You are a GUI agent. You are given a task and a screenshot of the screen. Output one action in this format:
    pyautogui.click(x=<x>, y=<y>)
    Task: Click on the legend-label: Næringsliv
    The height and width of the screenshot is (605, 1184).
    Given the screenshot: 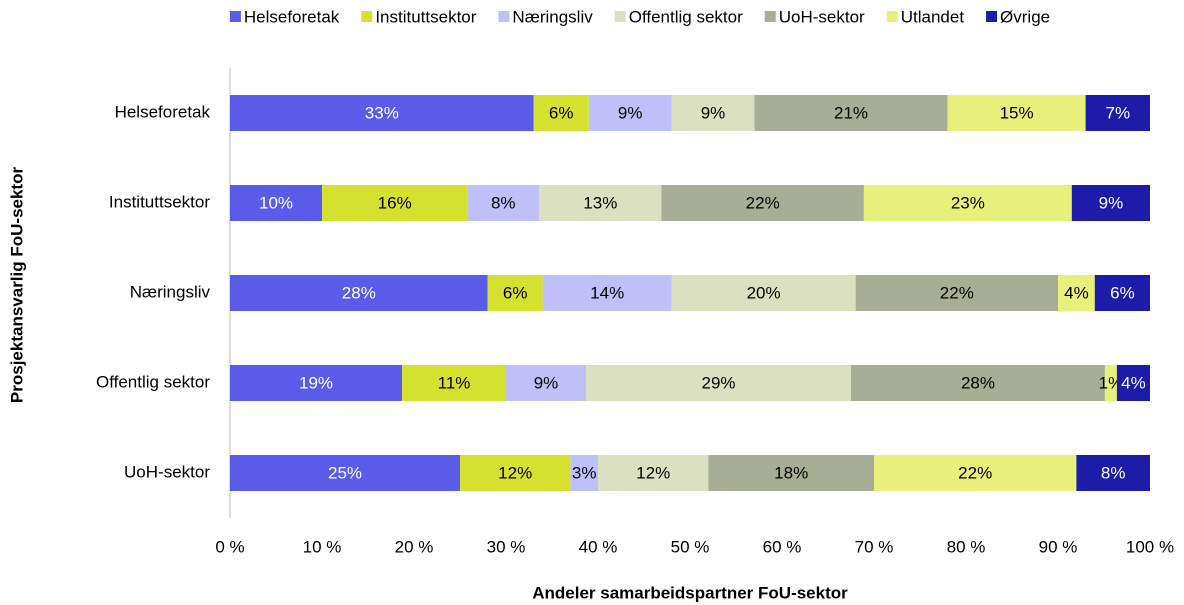 What is the action you would take?
    pyautogui.click(x=552, y=16)
    